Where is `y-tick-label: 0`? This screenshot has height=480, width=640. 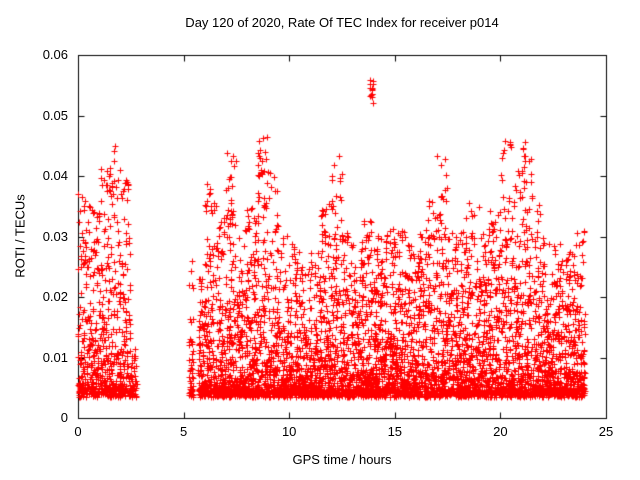 y-tick-label: 0 is located at coordinates (64, 417).